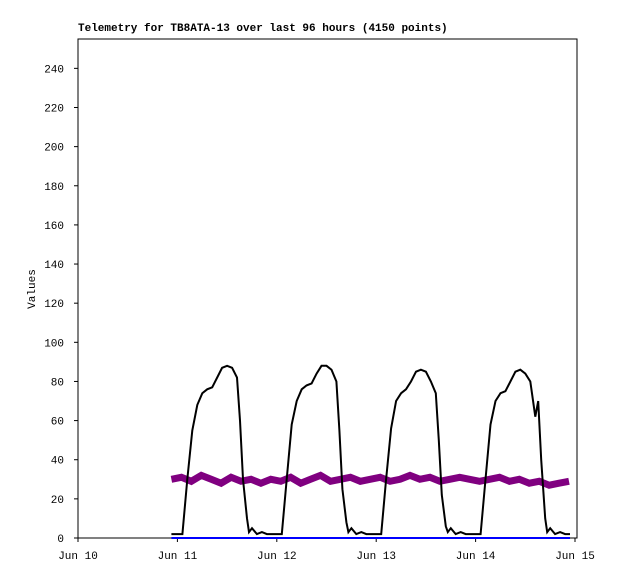 Image resolution: width=618 pixels, height=579 pixels. What do you see at coordinates (54, 188) in the screenshot?
I see `y-tick-label: 180` at bounding box center [54, 188].